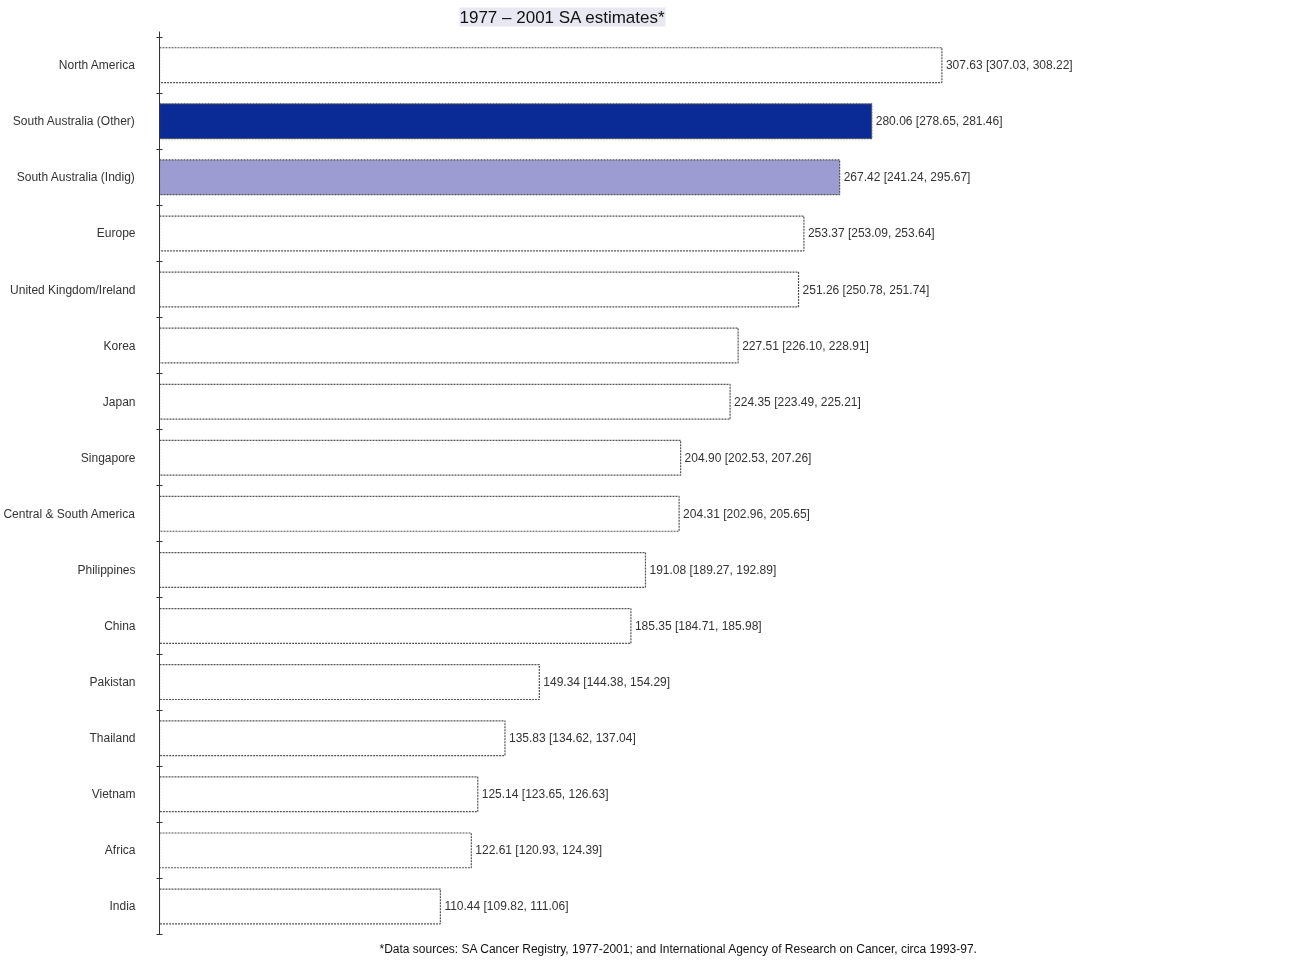  Describe the element at coordinates (113, 794) in the screenshot. I see `y-tick-label: Vietnam` at that location.